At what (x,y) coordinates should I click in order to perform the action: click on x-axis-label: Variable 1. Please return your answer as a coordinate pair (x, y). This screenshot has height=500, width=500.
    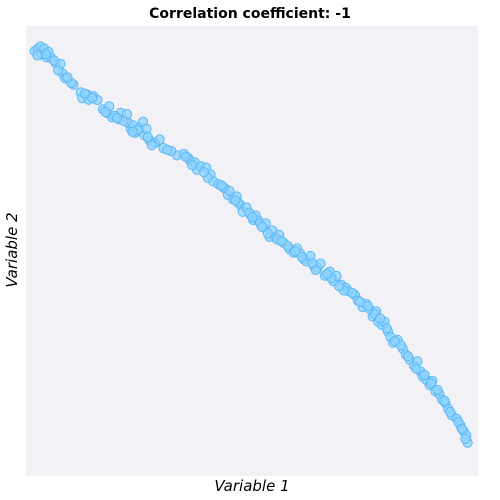
    Looking at the image, I should click on (252, 486).